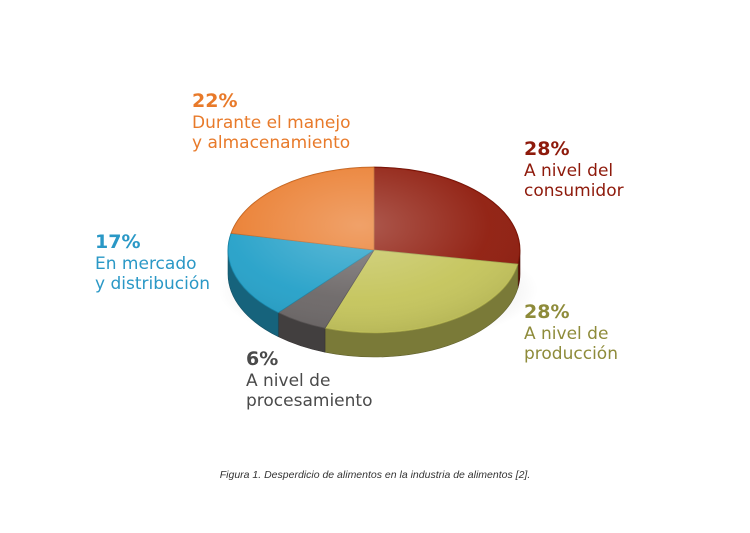  Describe the element at coordinates (146, 264) in the screenshot. I see `slice-text-line: En mercado` at that location.